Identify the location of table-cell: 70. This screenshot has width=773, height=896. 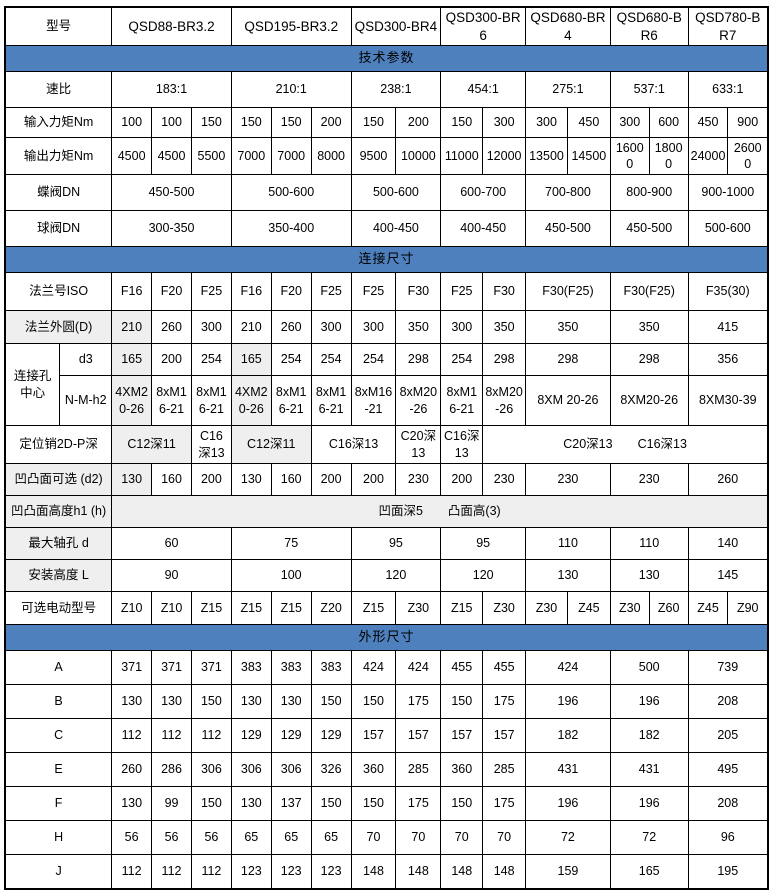
(504, 838).